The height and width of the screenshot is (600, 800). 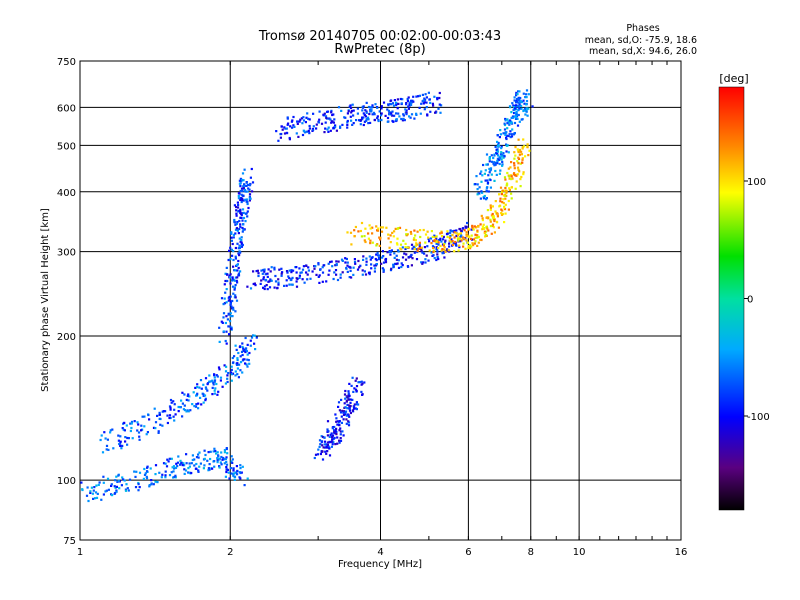 I want to click on x-tick-label: 10, so click(x=579, y=552).